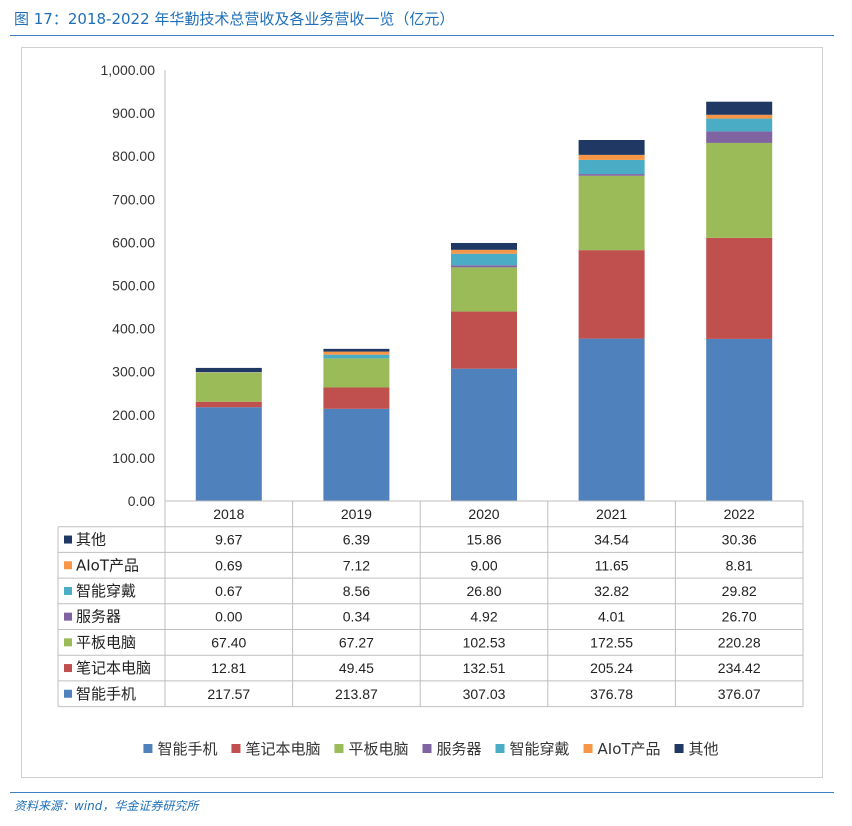 The image size is (852, 826). Describe the element at coordinates (91, 540) in the screenshot. I see `row-series-label: 其他` at that location.